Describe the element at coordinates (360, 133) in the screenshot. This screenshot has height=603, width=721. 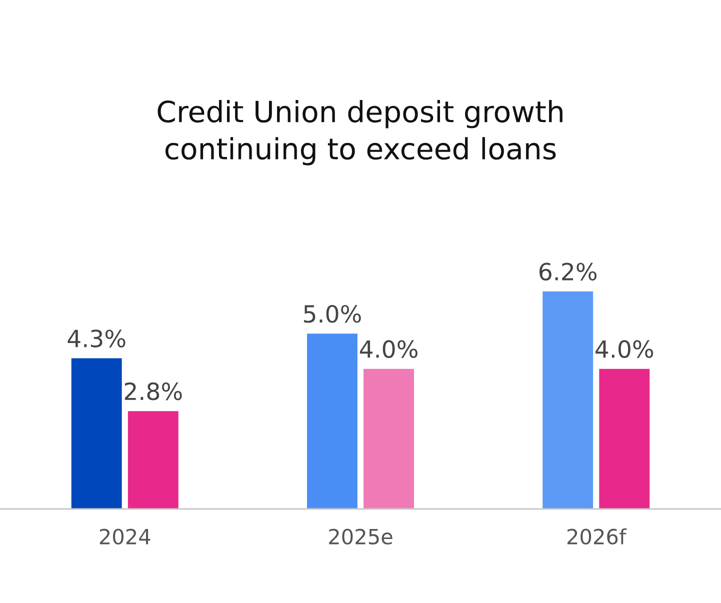
I see `chart-title: Credit Union deposit growth continuing to exceed loans` at that location.